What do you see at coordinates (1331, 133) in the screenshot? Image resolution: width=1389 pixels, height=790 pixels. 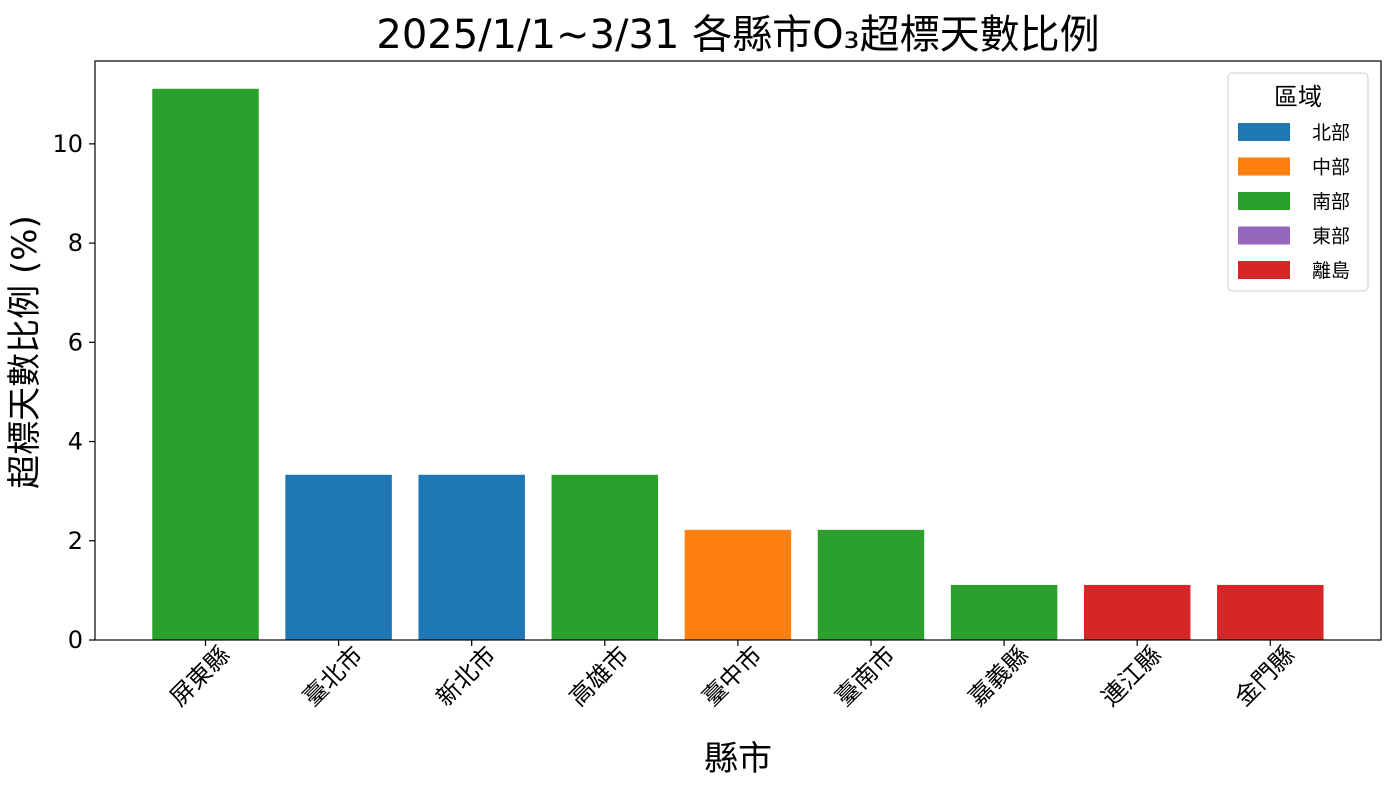 I see `legend-label: 北部` at bounding box center [1331, 133].